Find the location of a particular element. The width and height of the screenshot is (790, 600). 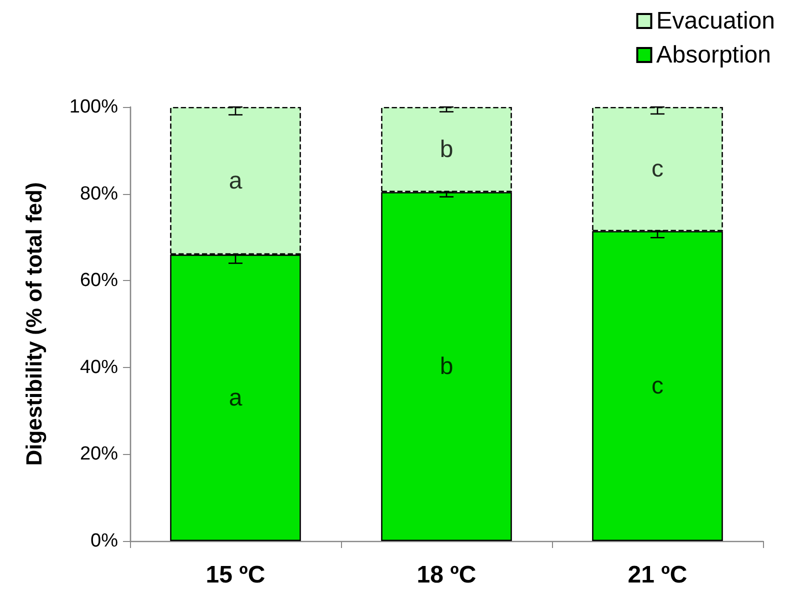

legend-label: Absorption is located at coordinates (714, 55).